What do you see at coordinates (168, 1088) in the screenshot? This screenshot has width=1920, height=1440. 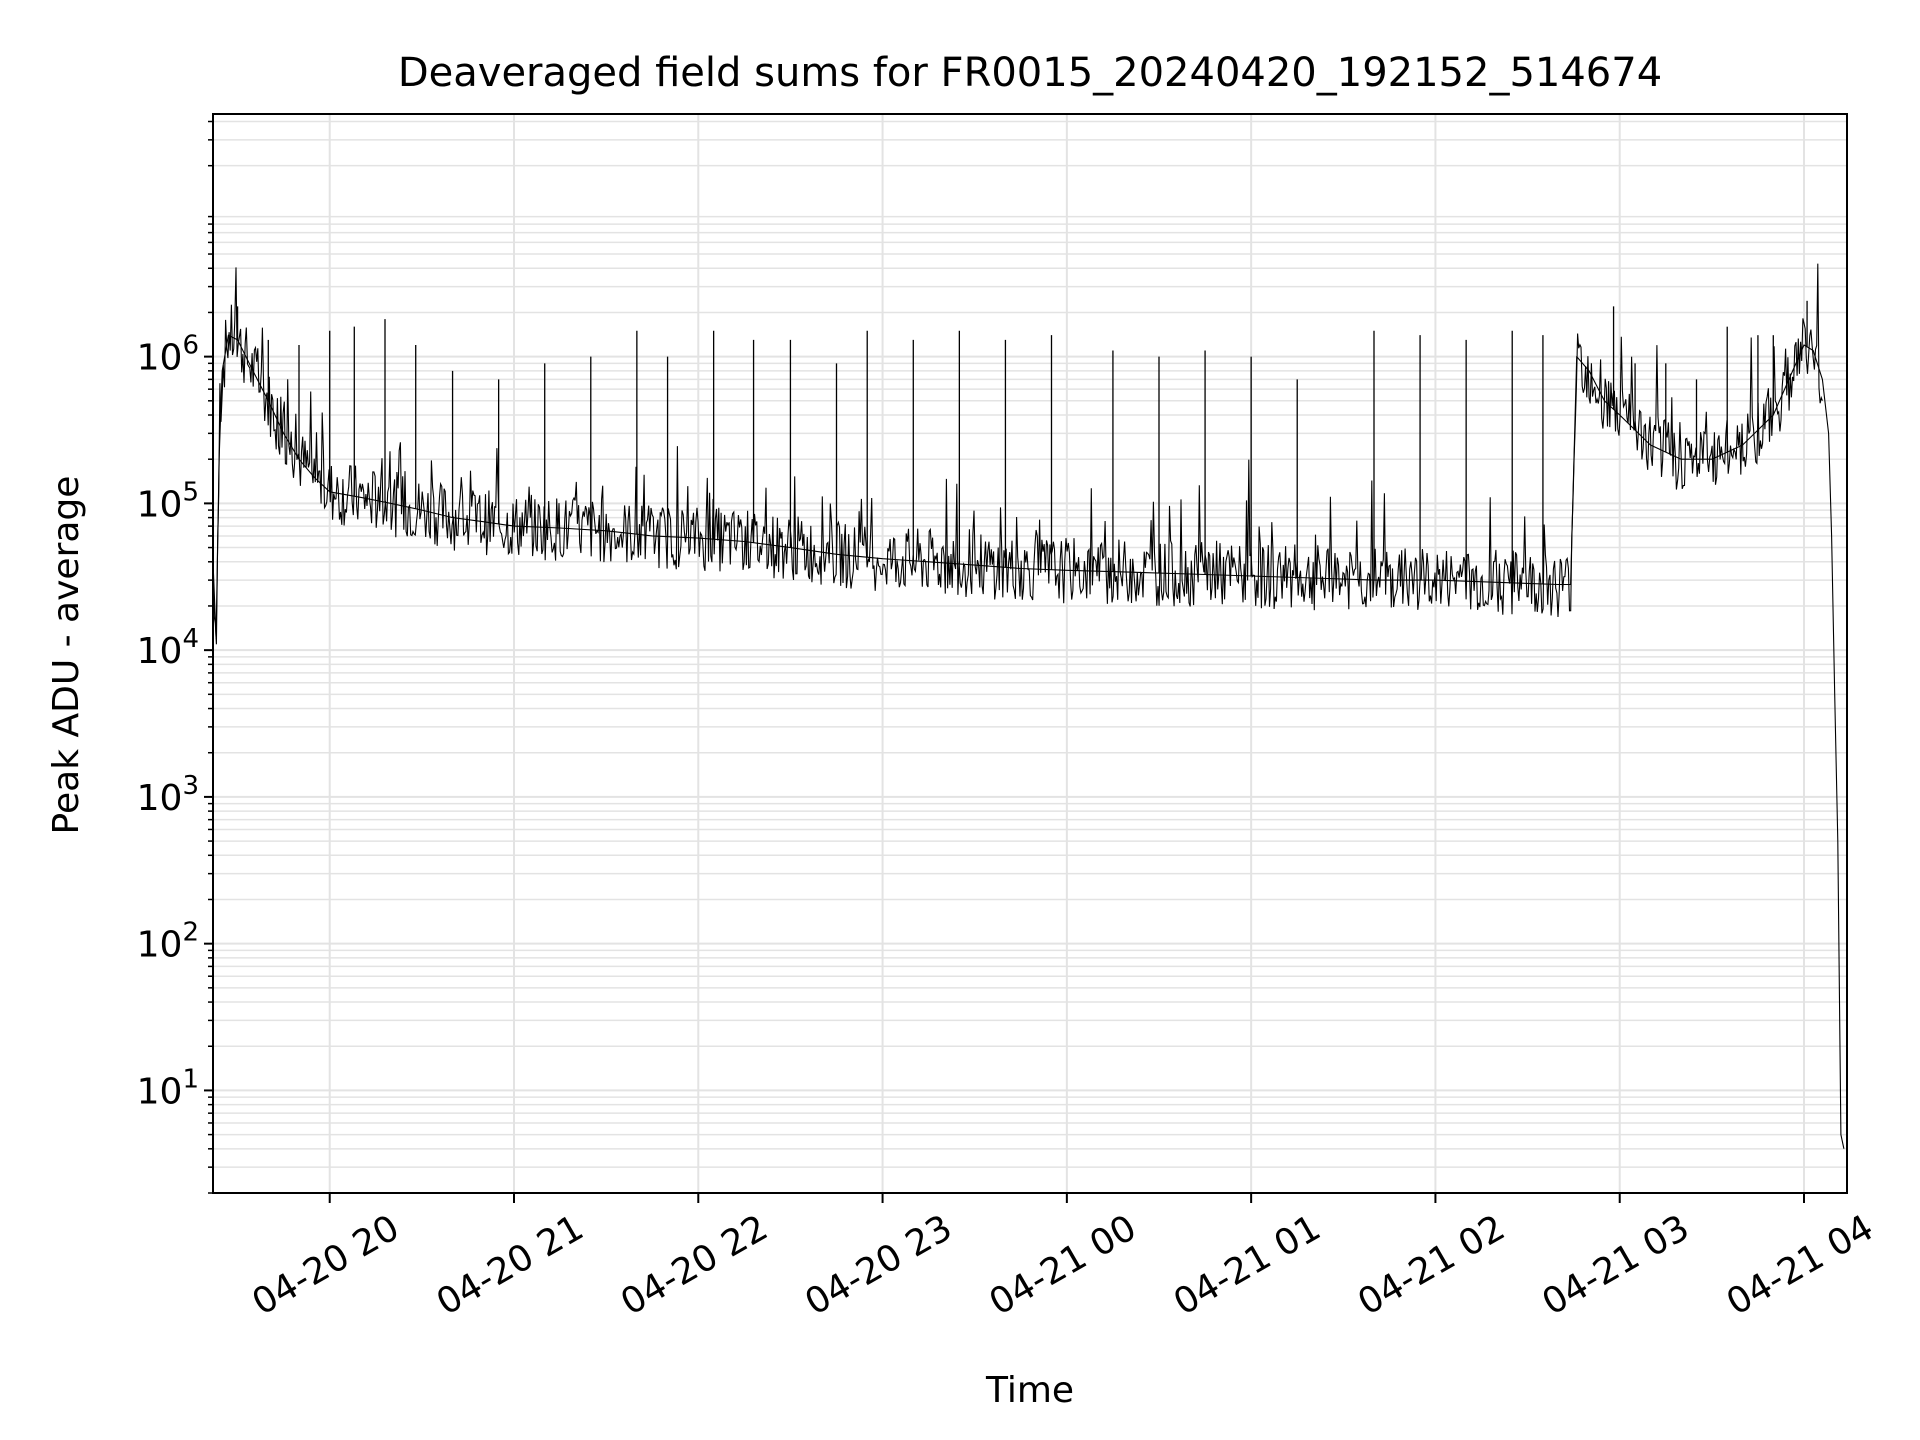 I see `y-tick-label: 10¹` at bounding box center [168, 1088].